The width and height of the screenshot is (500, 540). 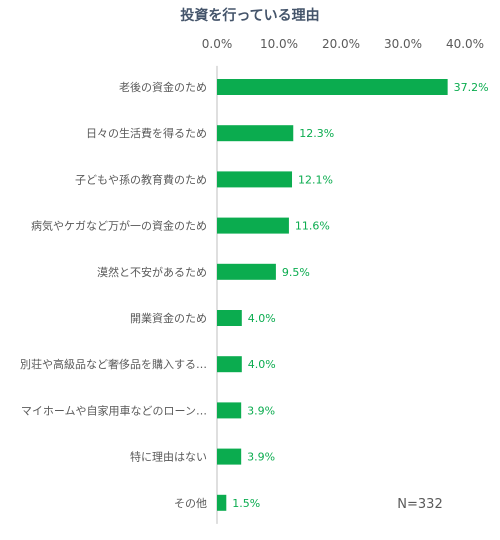 I want to click on x-tick-label: 30.0%, so click(x=403, y=44).